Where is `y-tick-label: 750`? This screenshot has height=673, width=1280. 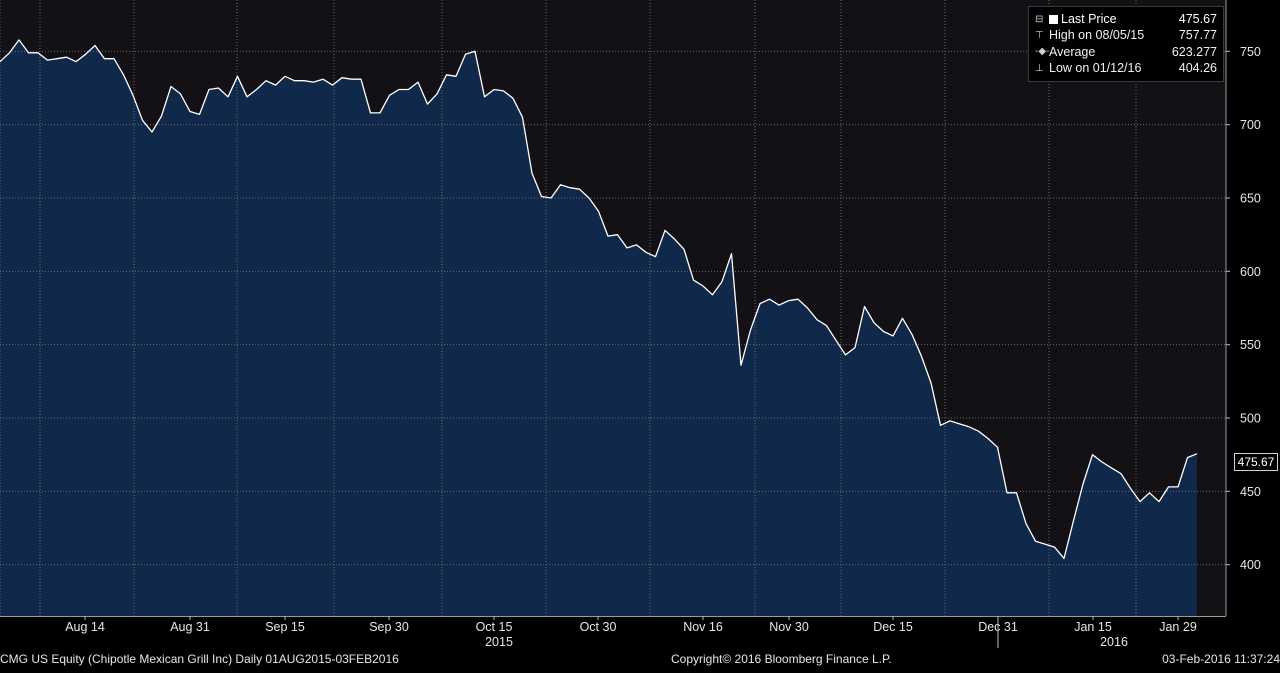 y-tick-label: 750 is located at coordinates (1250, 52).